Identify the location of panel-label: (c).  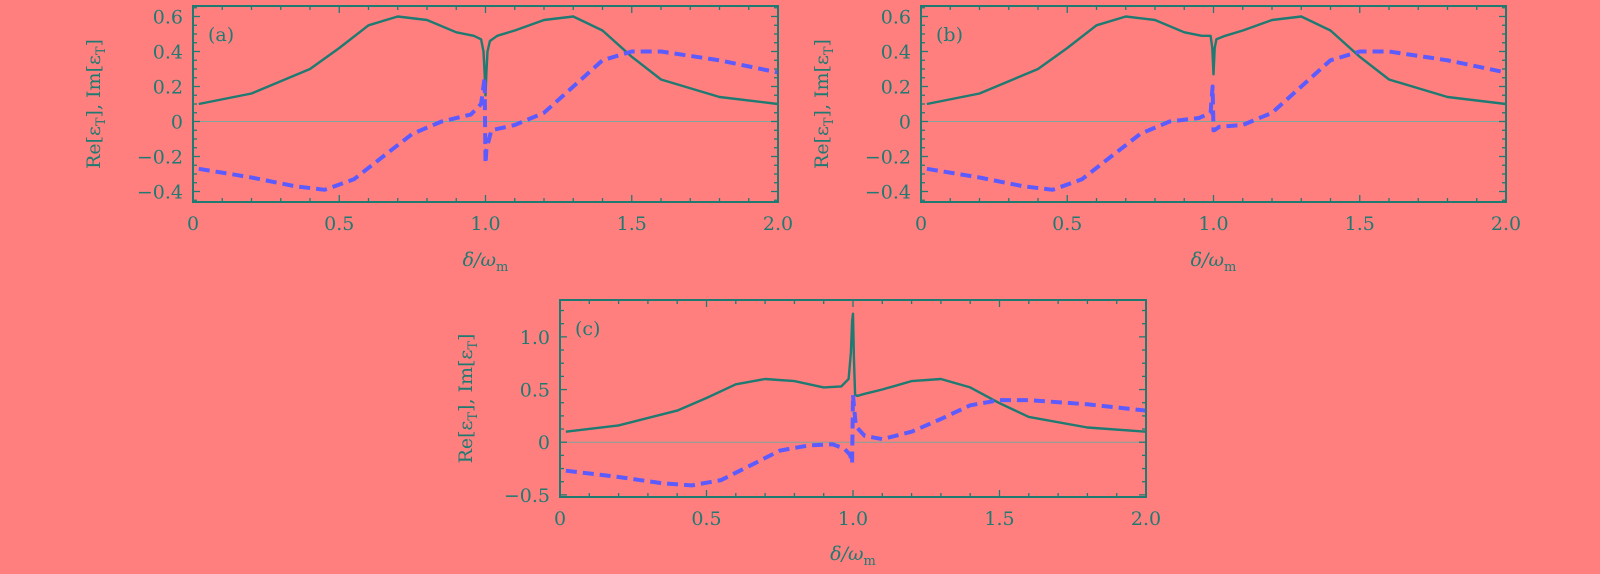
(587, 329).